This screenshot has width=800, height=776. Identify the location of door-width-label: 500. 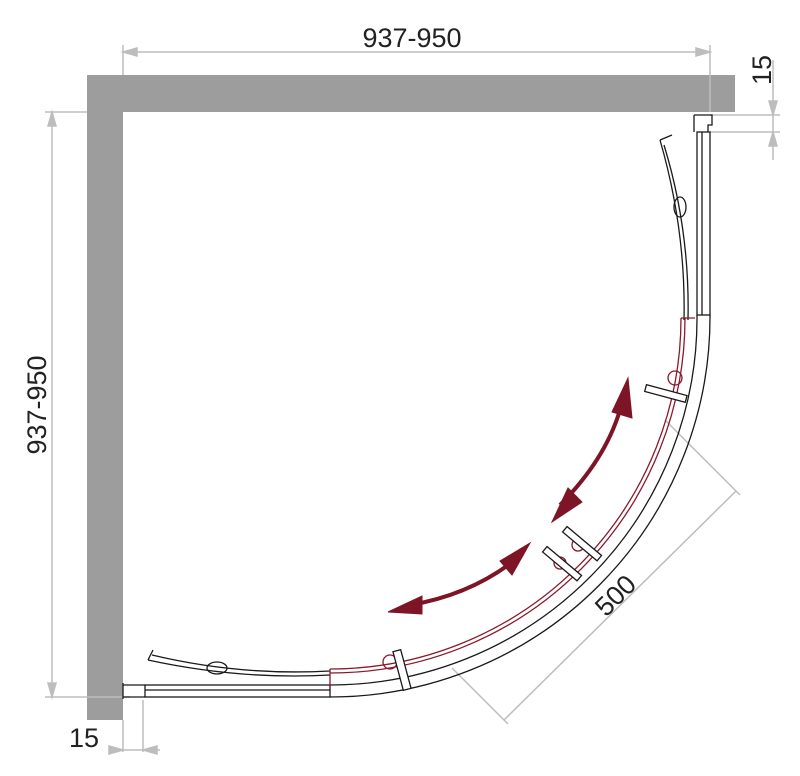
(615, 595).